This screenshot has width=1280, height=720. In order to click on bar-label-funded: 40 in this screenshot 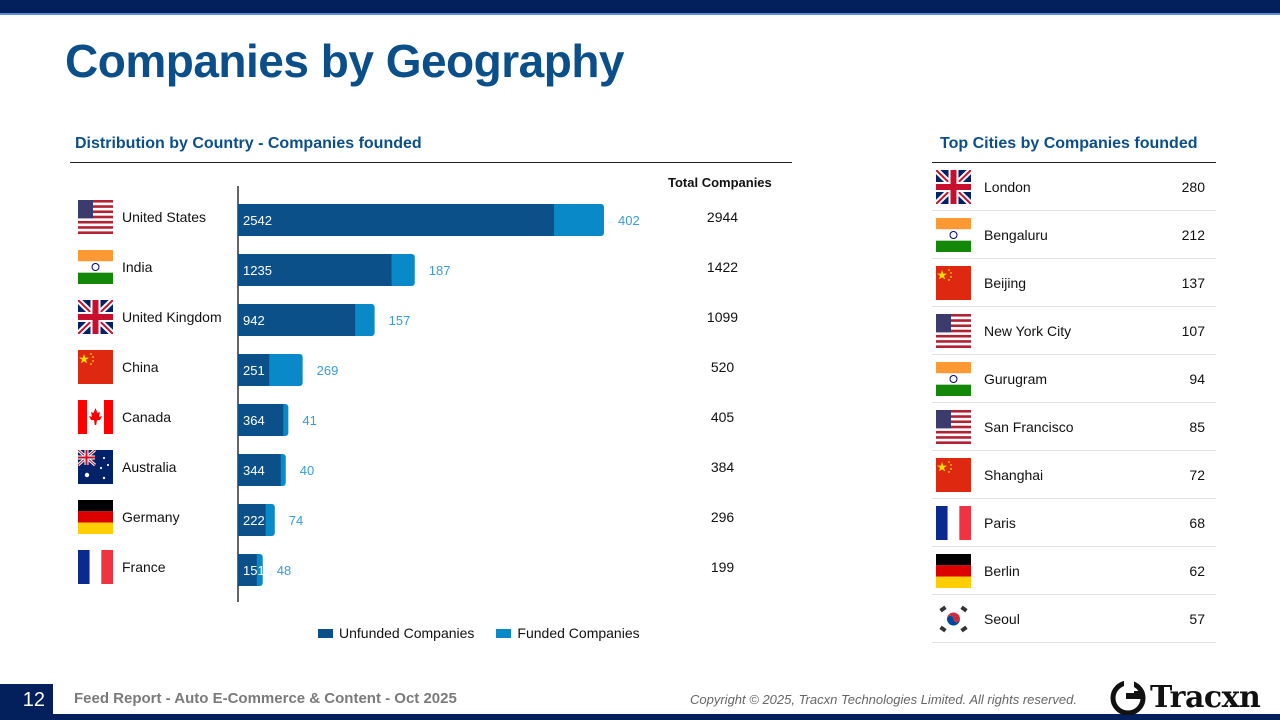, I will do `click(307, 470)`.